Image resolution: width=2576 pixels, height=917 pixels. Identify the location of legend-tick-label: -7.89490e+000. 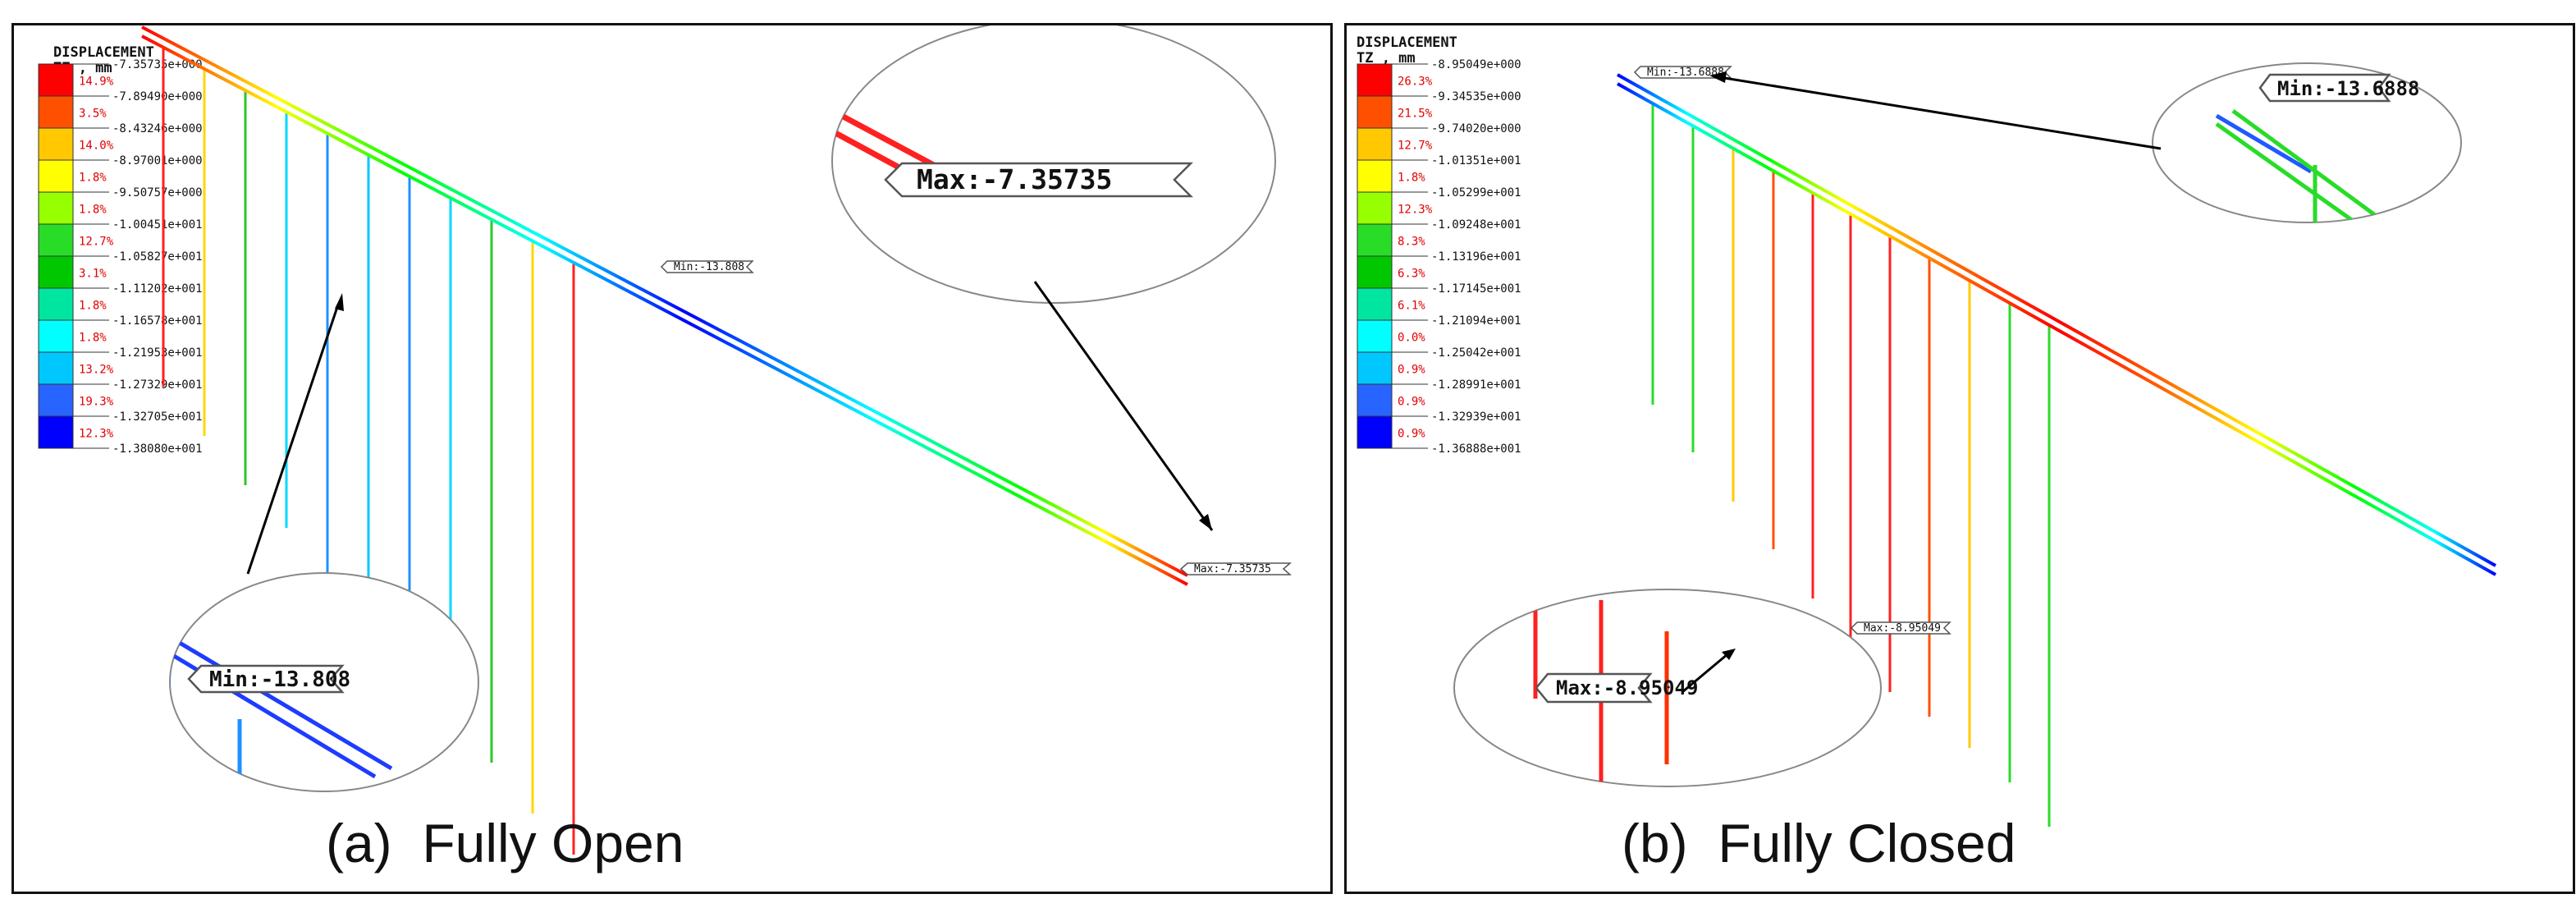
(157, 96).